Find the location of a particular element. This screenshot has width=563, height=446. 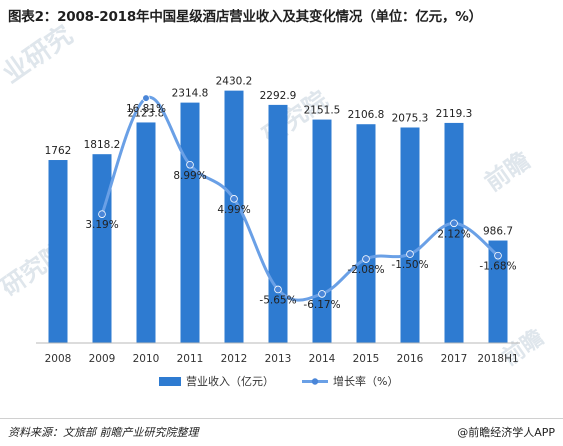

source-note: 资料来源：文旅部 前瞻产业研究院整理 is located at coordinates (103, 432).